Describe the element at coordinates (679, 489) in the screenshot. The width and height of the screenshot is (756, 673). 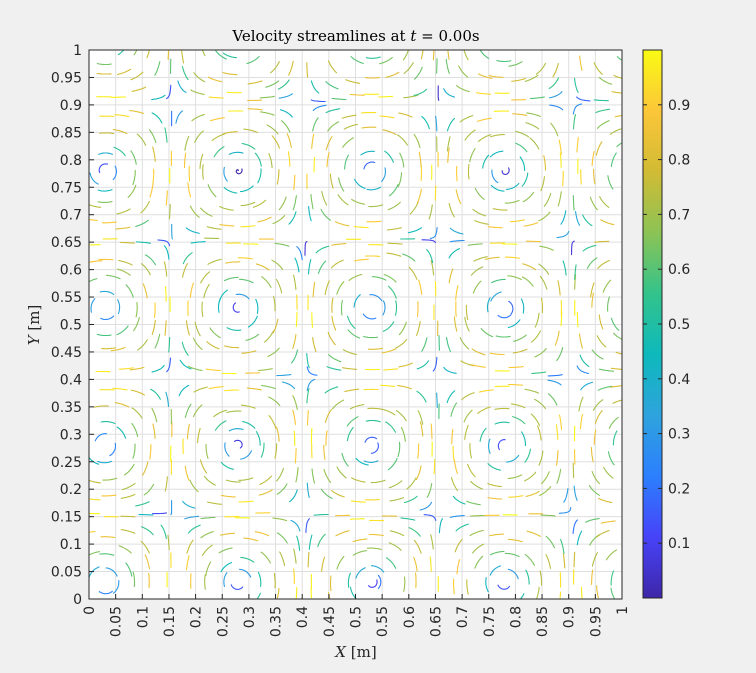
I see `colorbar-tick-label: 0.2` at that location.